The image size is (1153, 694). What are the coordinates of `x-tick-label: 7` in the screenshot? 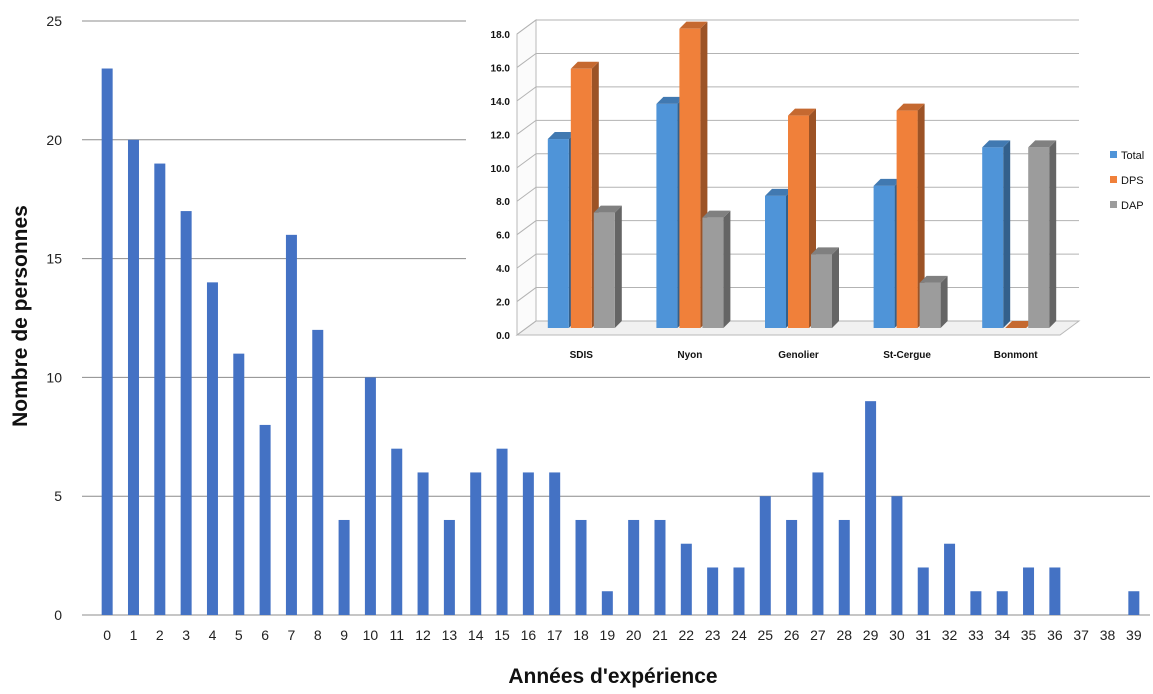 It's located at (292, 635).